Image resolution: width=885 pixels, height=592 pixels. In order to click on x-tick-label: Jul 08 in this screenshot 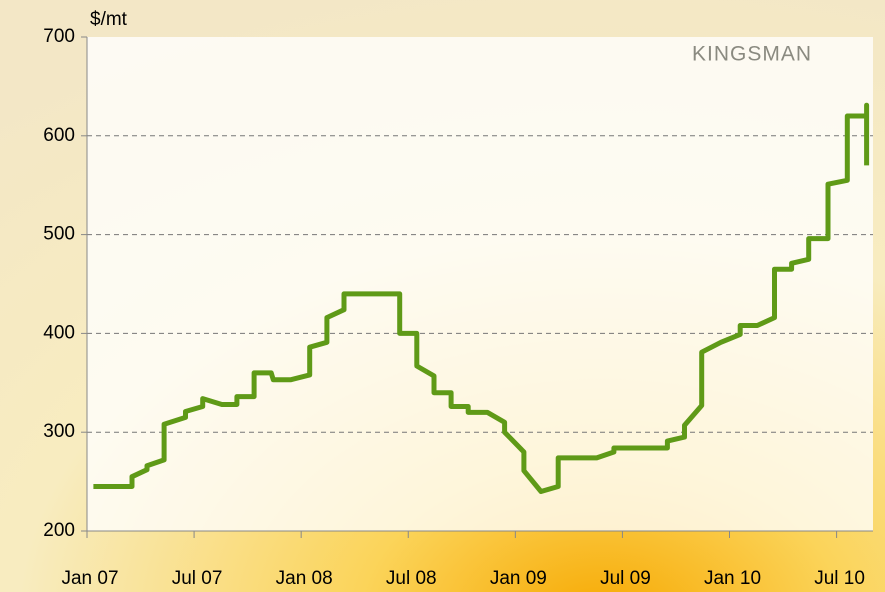, I will do `click(411, 578)`.